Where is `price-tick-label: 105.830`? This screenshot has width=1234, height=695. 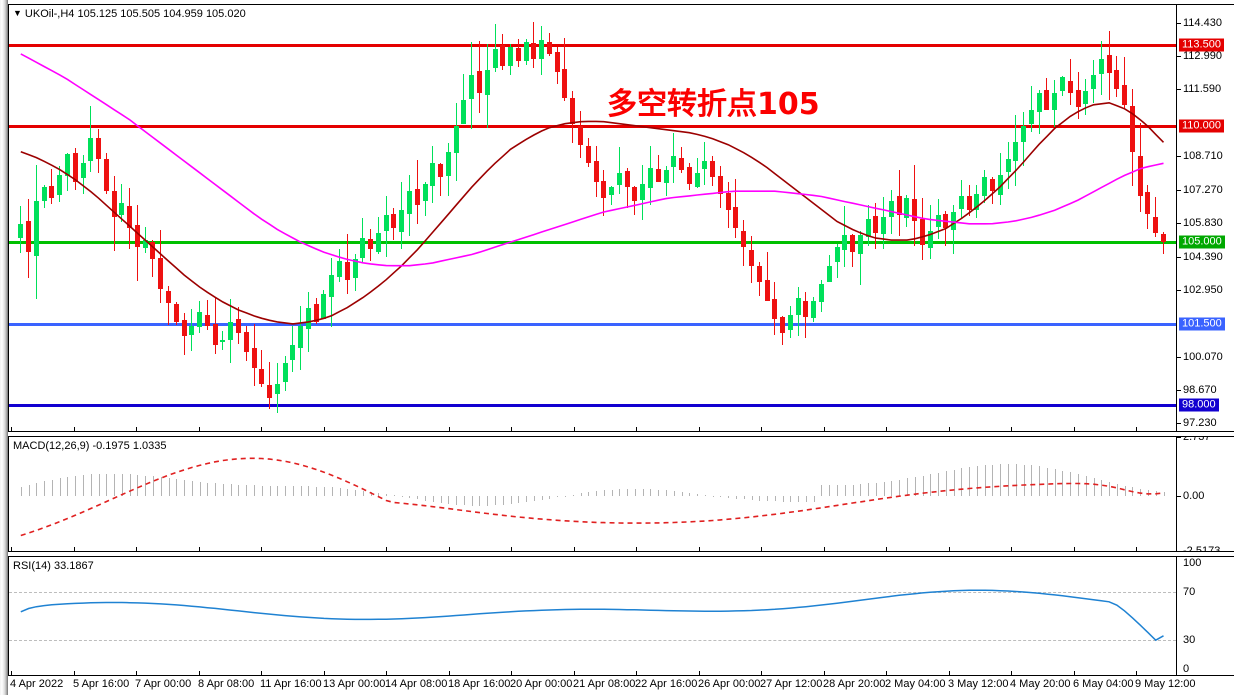
price-tick-label: 105.830 is located at coordinates (1203, 223).